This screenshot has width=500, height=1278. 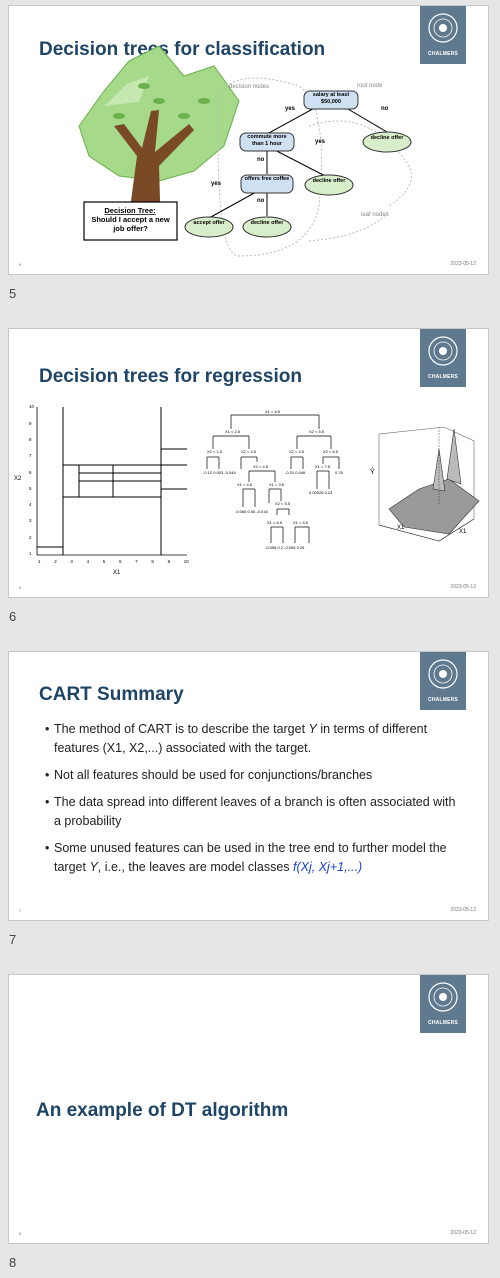 I want to click on tree-node-label: -0.096 0.2 -0.095 0.26, so click(x=285, y=547).